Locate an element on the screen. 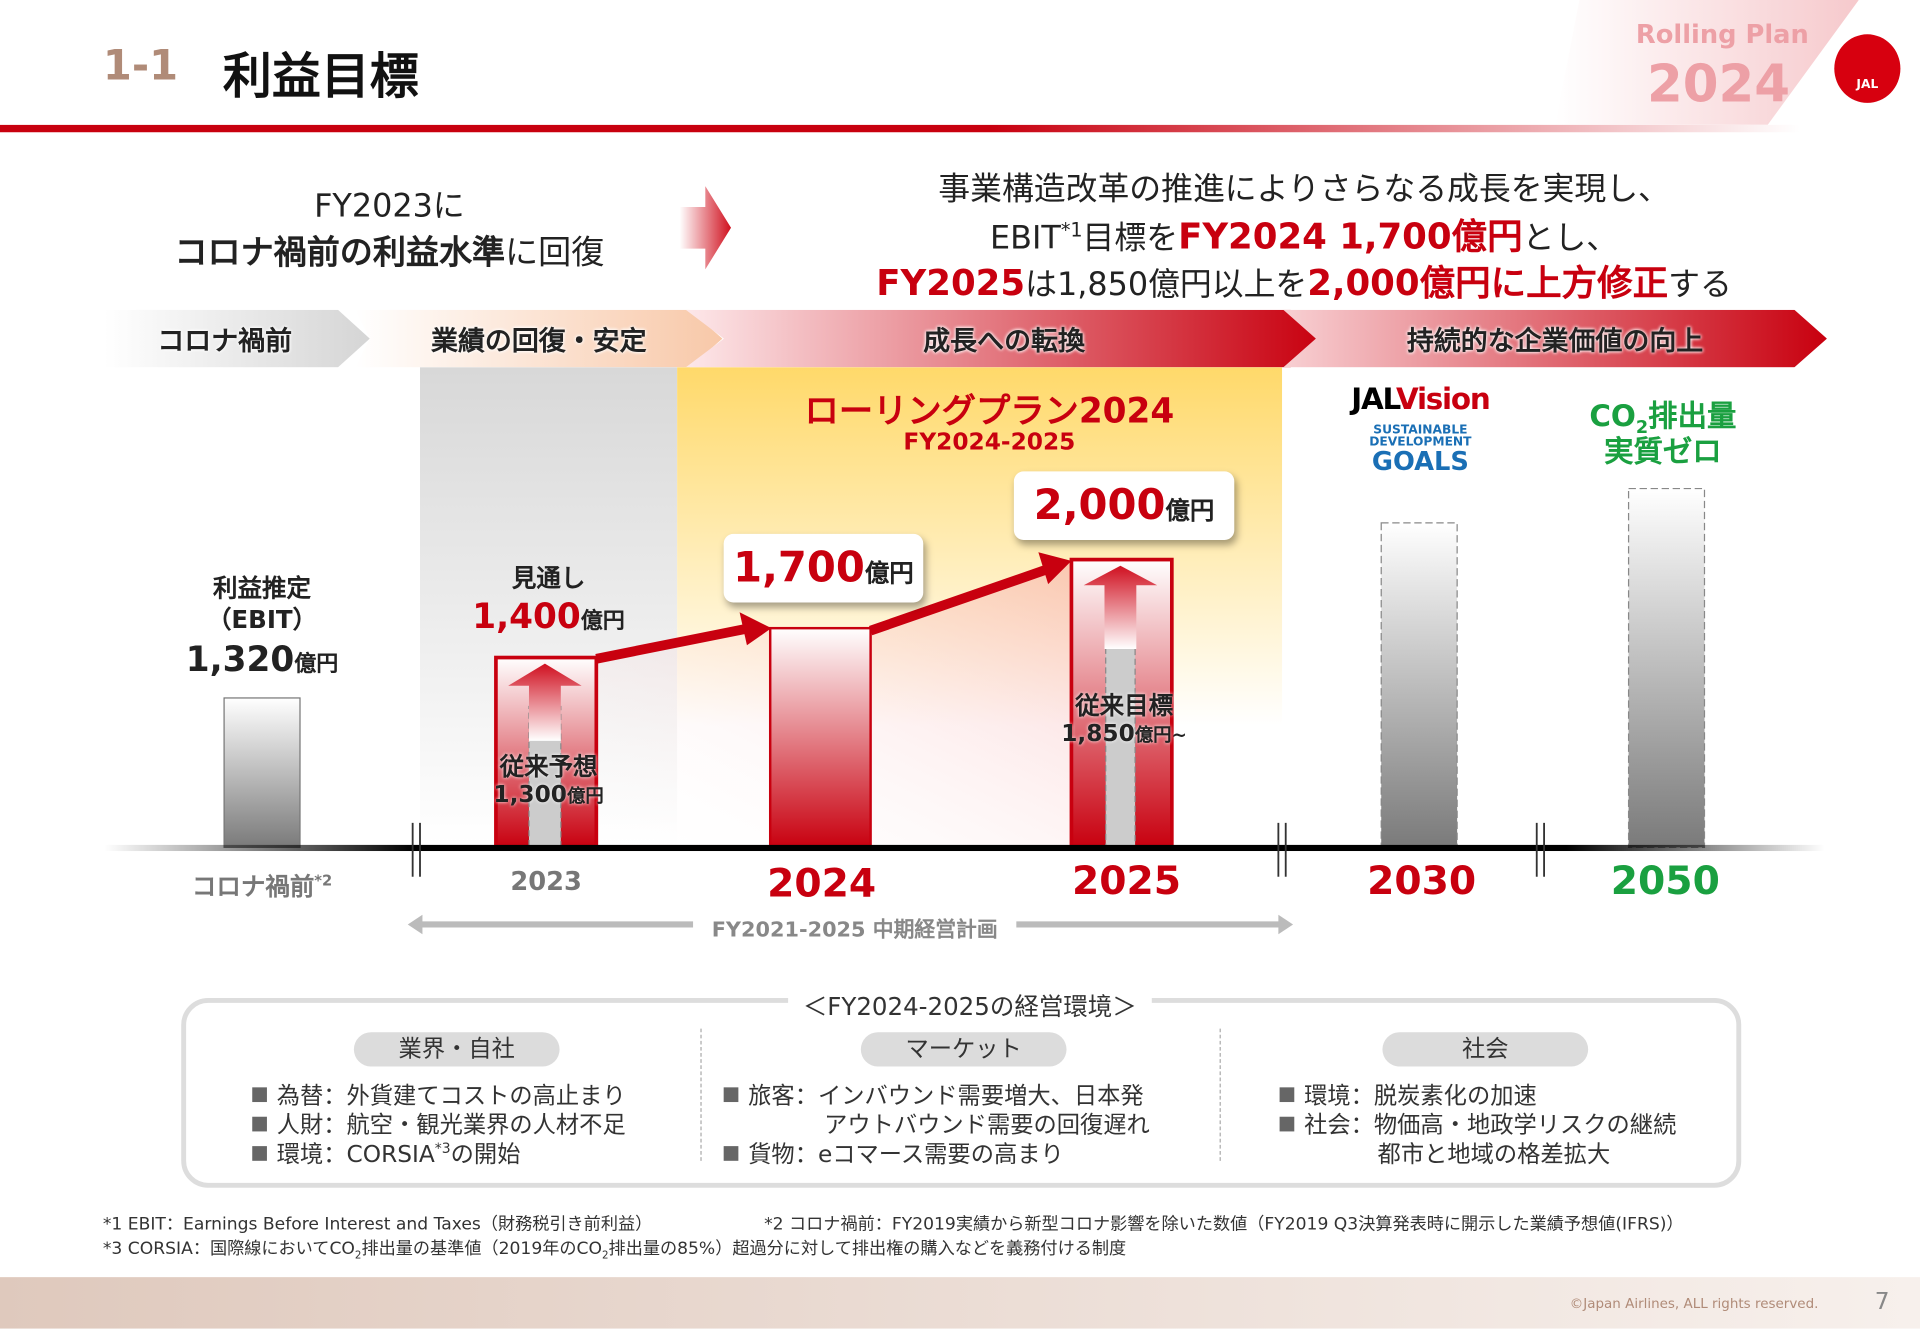 The height and width of the screenshot is (1329, 1920). tag-market: マーケット is located at coordinates (963, 1049).